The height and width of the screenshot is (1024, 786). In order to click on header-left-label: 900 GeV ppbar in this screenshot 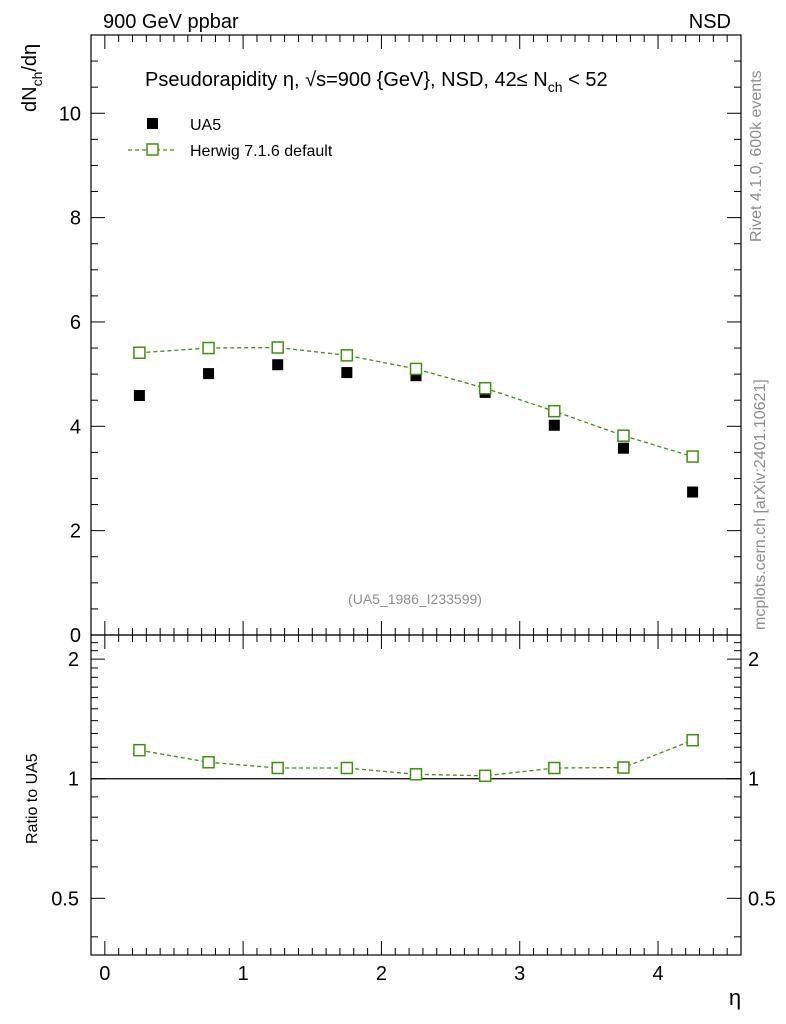, I will do `click(171, 22)`.